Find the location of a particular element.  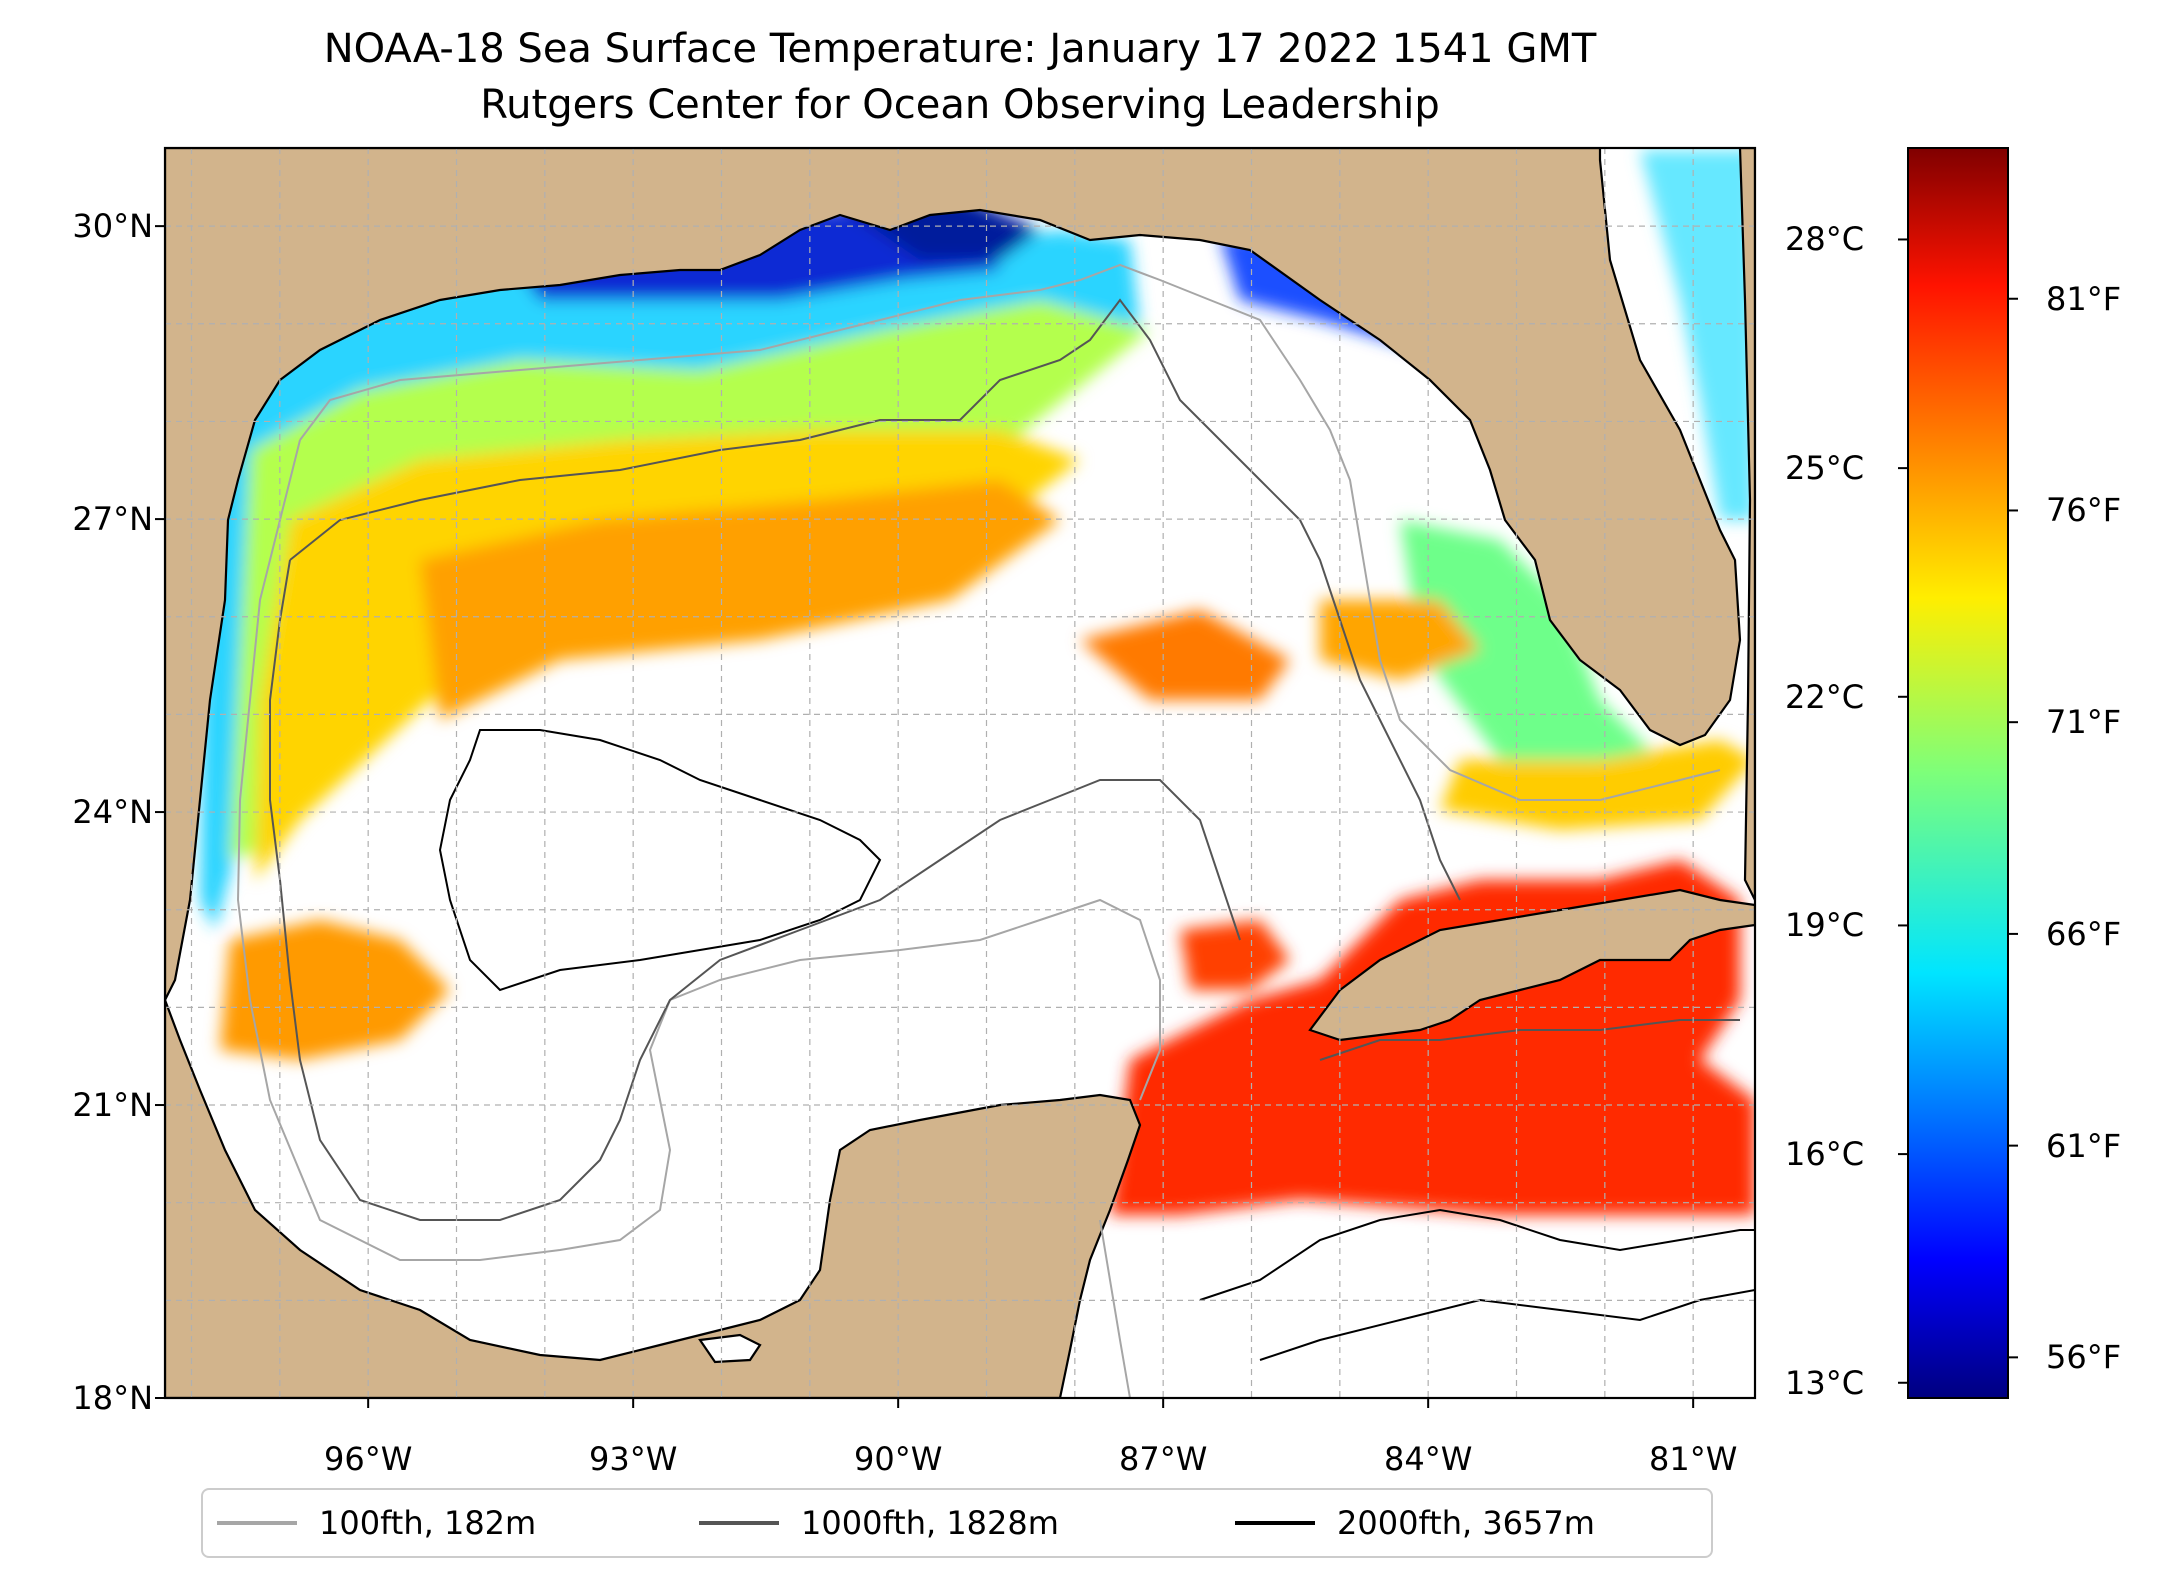

land-yucatan-lagoon is located at coordinates (730, 1348).